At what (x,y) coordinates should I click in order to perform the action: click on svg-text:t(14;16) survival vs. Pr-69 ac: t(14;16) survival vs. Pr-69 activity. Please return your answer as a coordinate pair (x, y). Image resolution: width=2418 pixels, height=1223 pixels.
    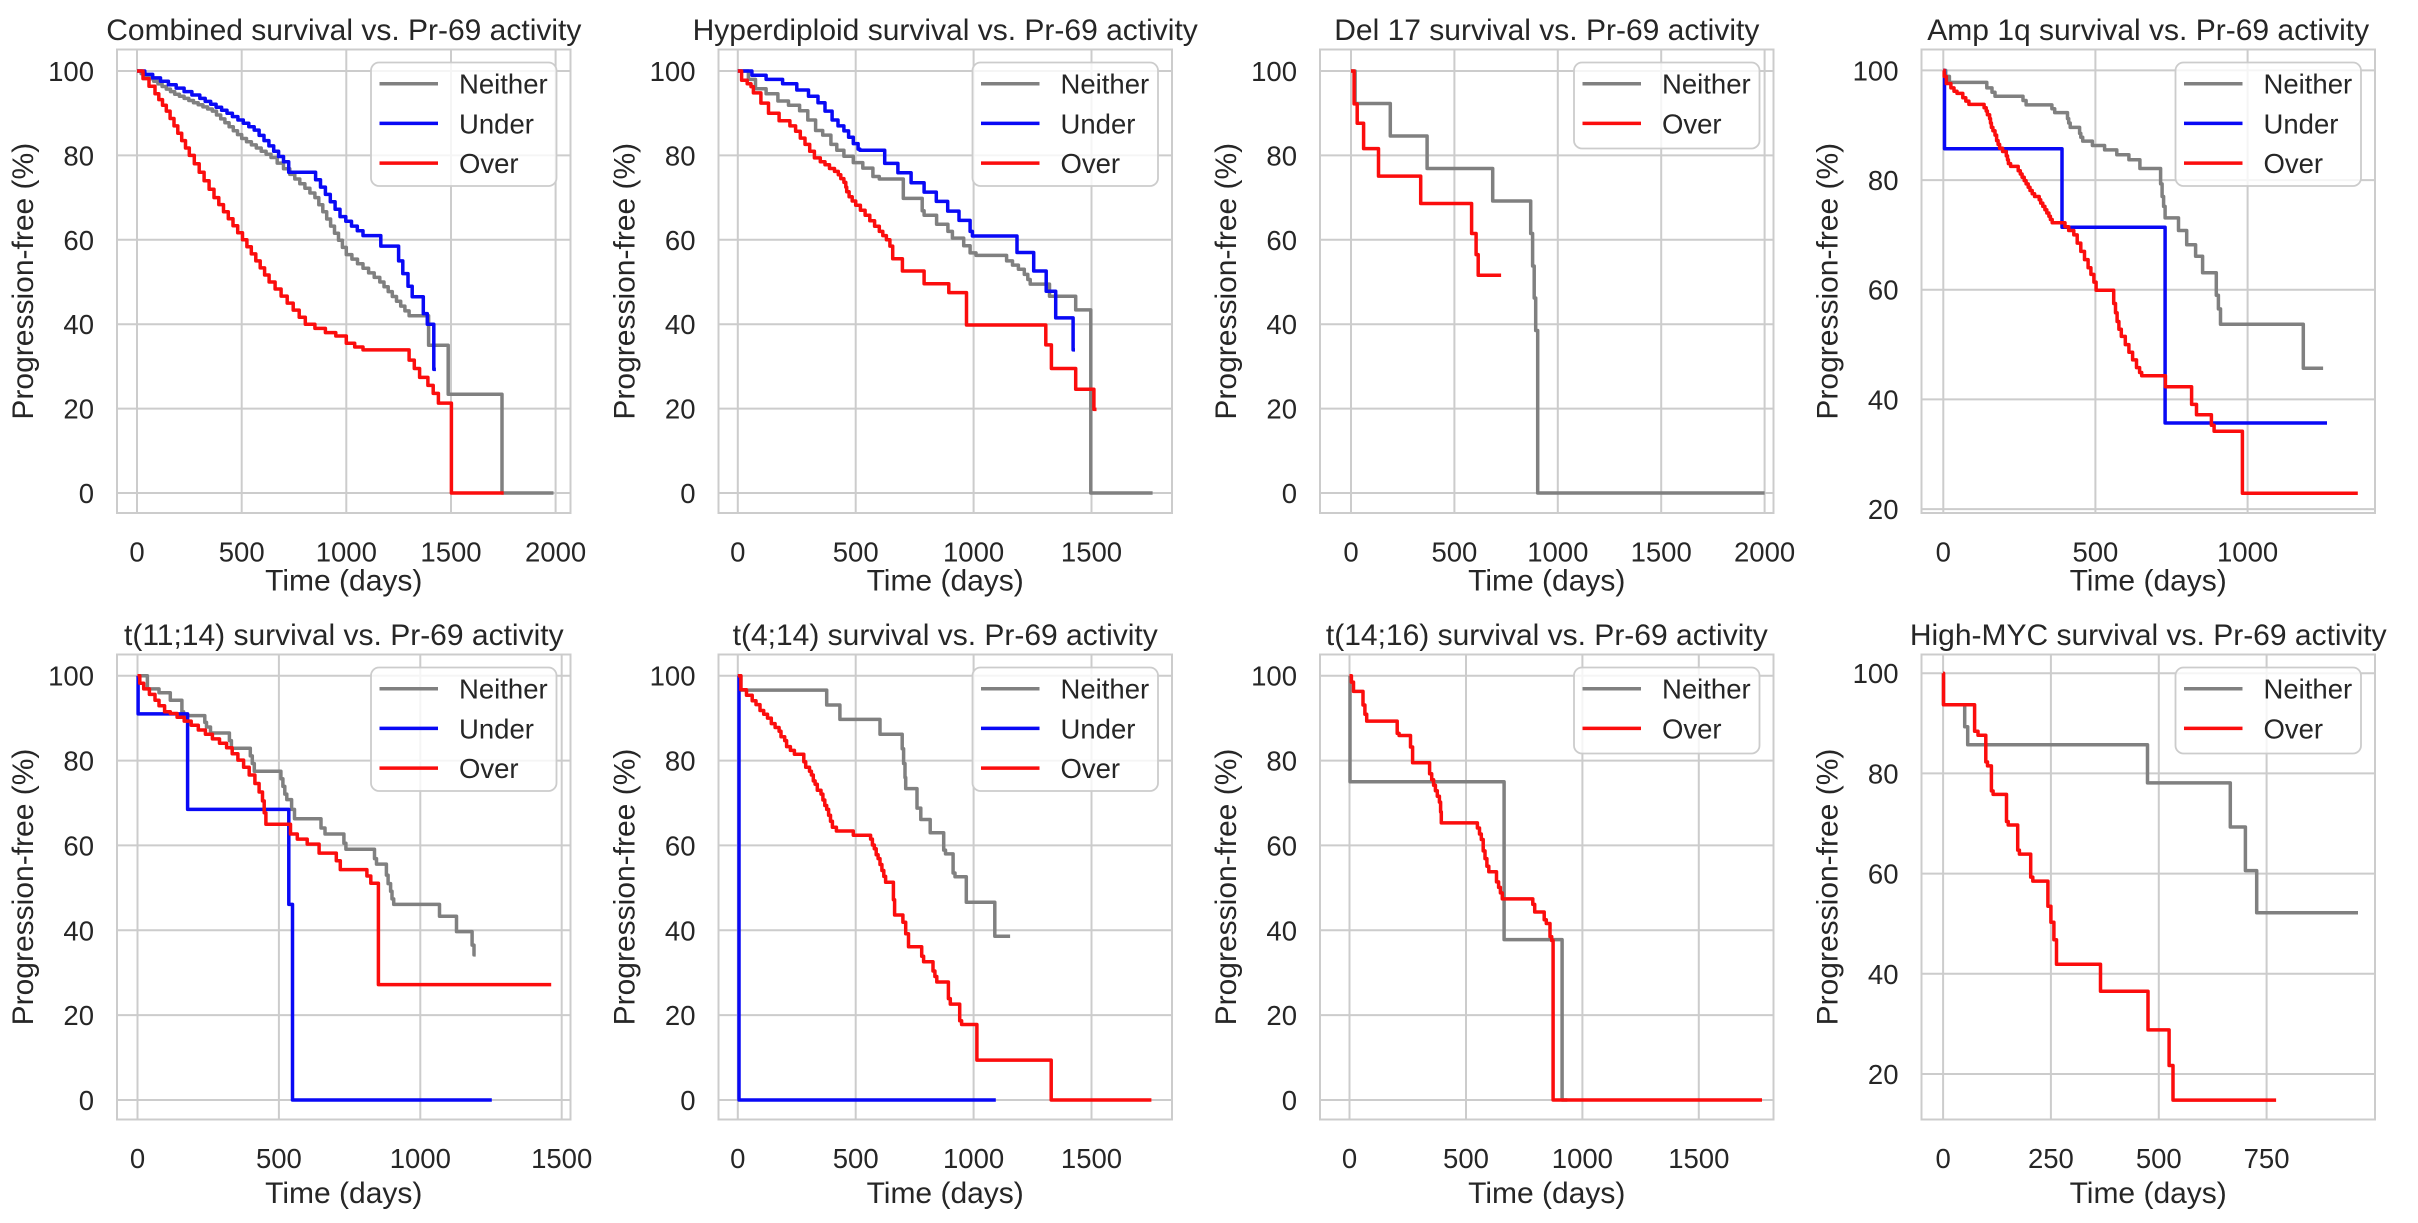
    Looking at the image, I should click on (1547, 635).